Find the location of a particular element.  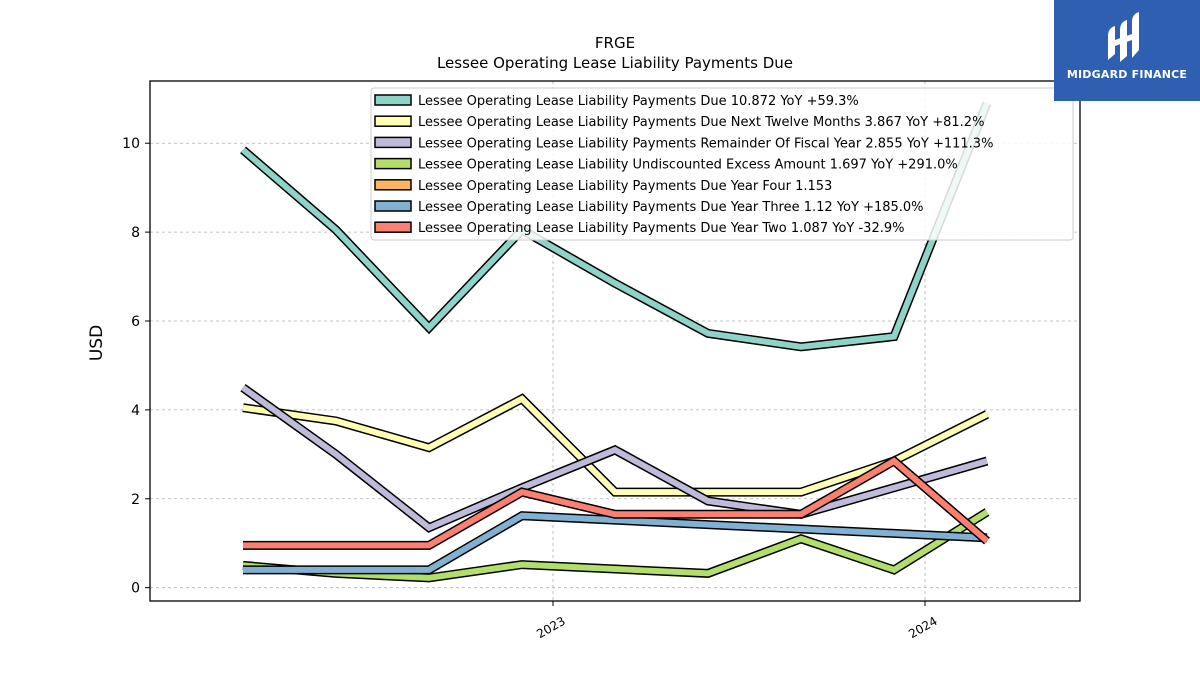

x-tick-label: 2024 is located at coordinates (922, 627).